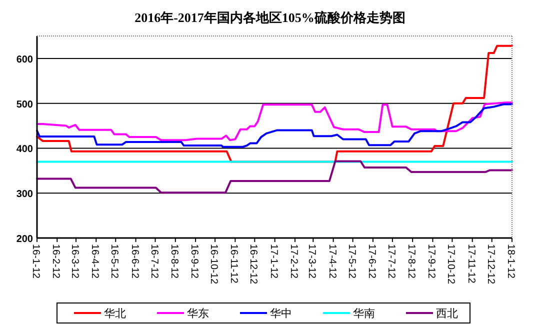 Image resolution: width=541 pixels, height=329 pixels. Describe the element at coordinates (332, 261) in the screenshot. I see `x-tick-label: 17-4-12` at that location.